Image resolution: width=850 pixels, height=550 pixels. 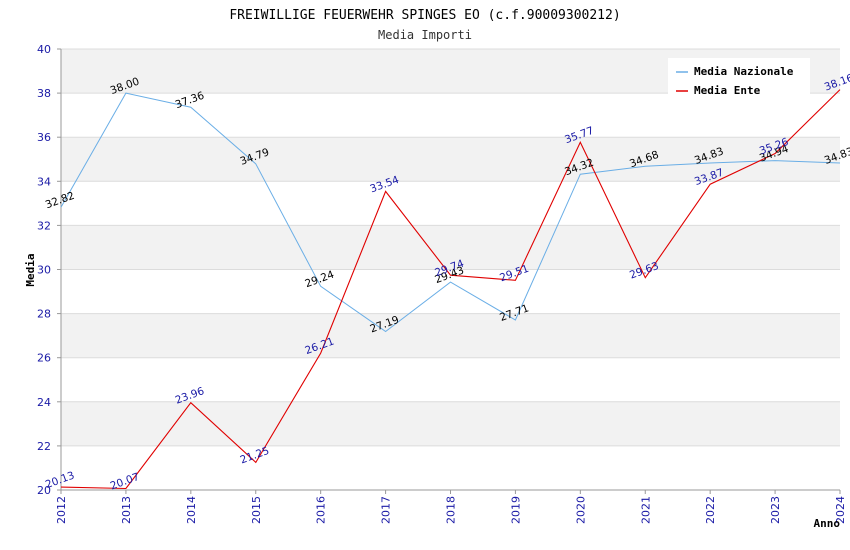 I want to click on x-tick-label: 2023, so click(x=775, y=510).